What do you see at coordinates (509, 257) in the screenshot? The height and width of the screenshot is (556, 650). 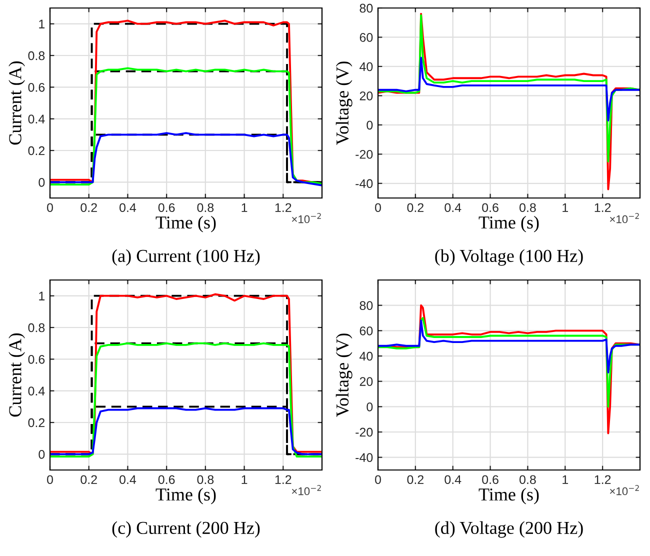 I see `text: (b) Voltage (100 Hz)` at bounding box center [509, 257].